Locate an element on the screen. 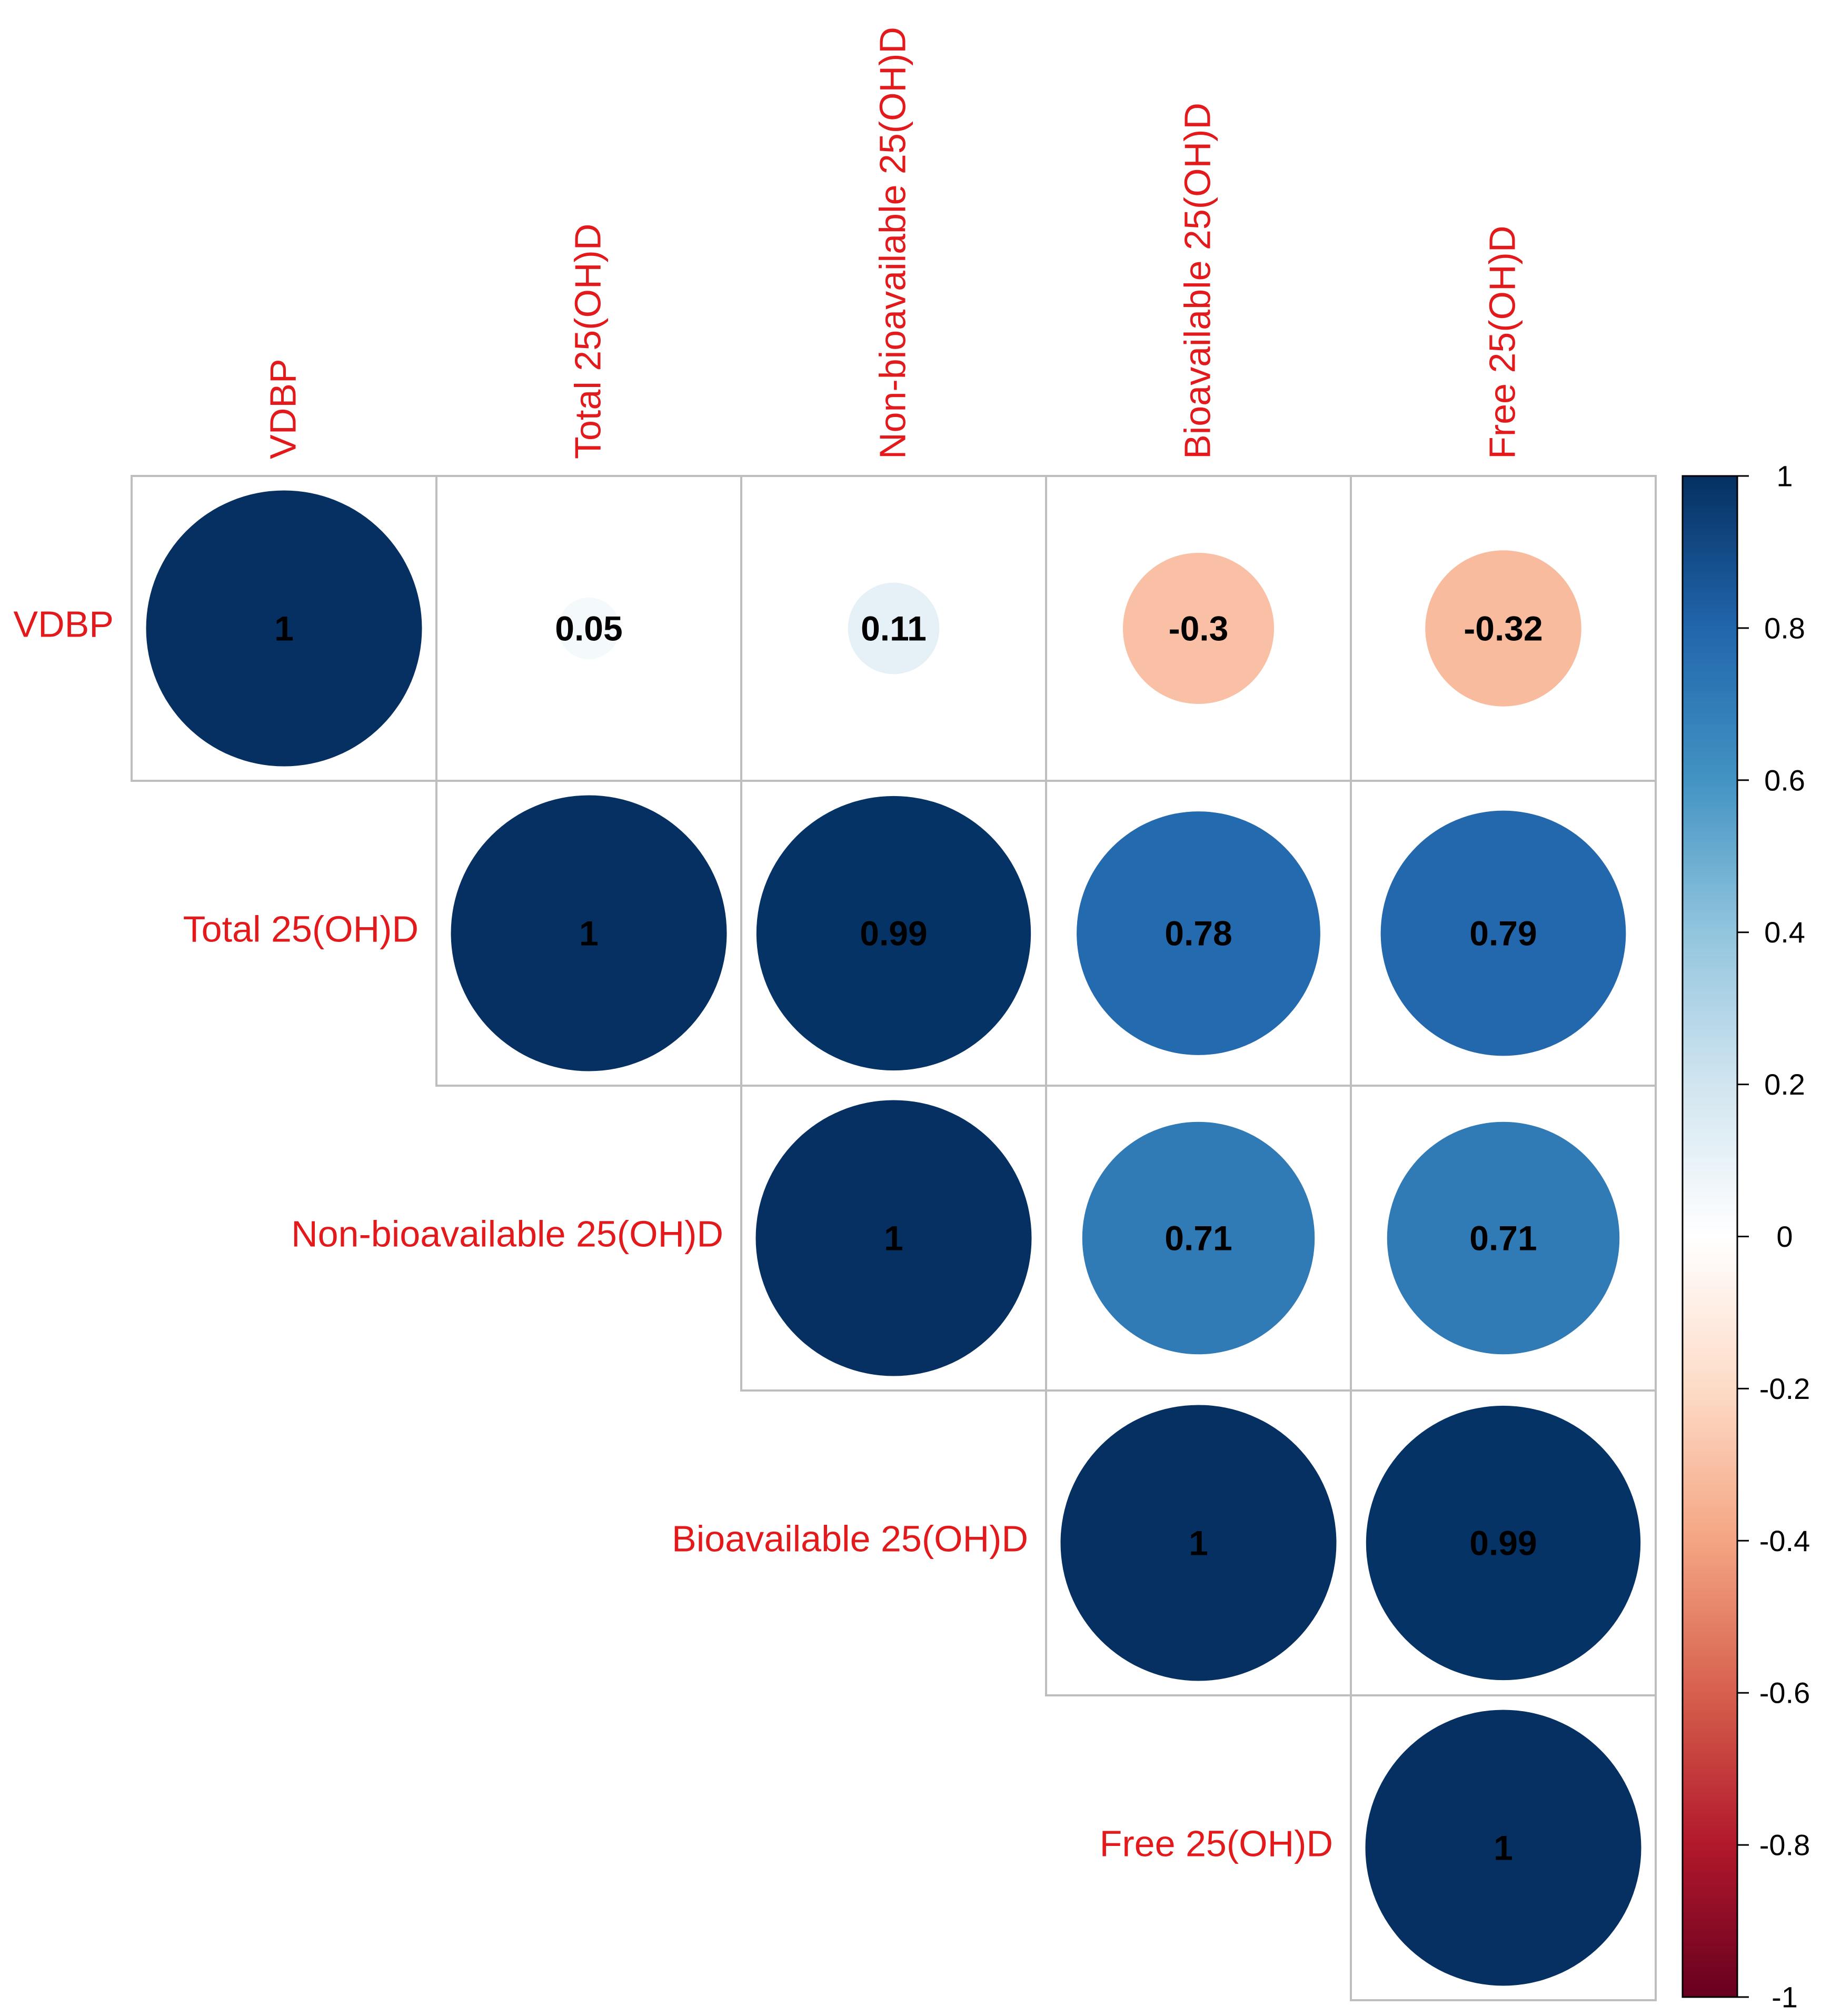 This screenshot has height=2016, width=1821. colorbar-tick-label: 0.6 is located at coordinates (1784, 780).